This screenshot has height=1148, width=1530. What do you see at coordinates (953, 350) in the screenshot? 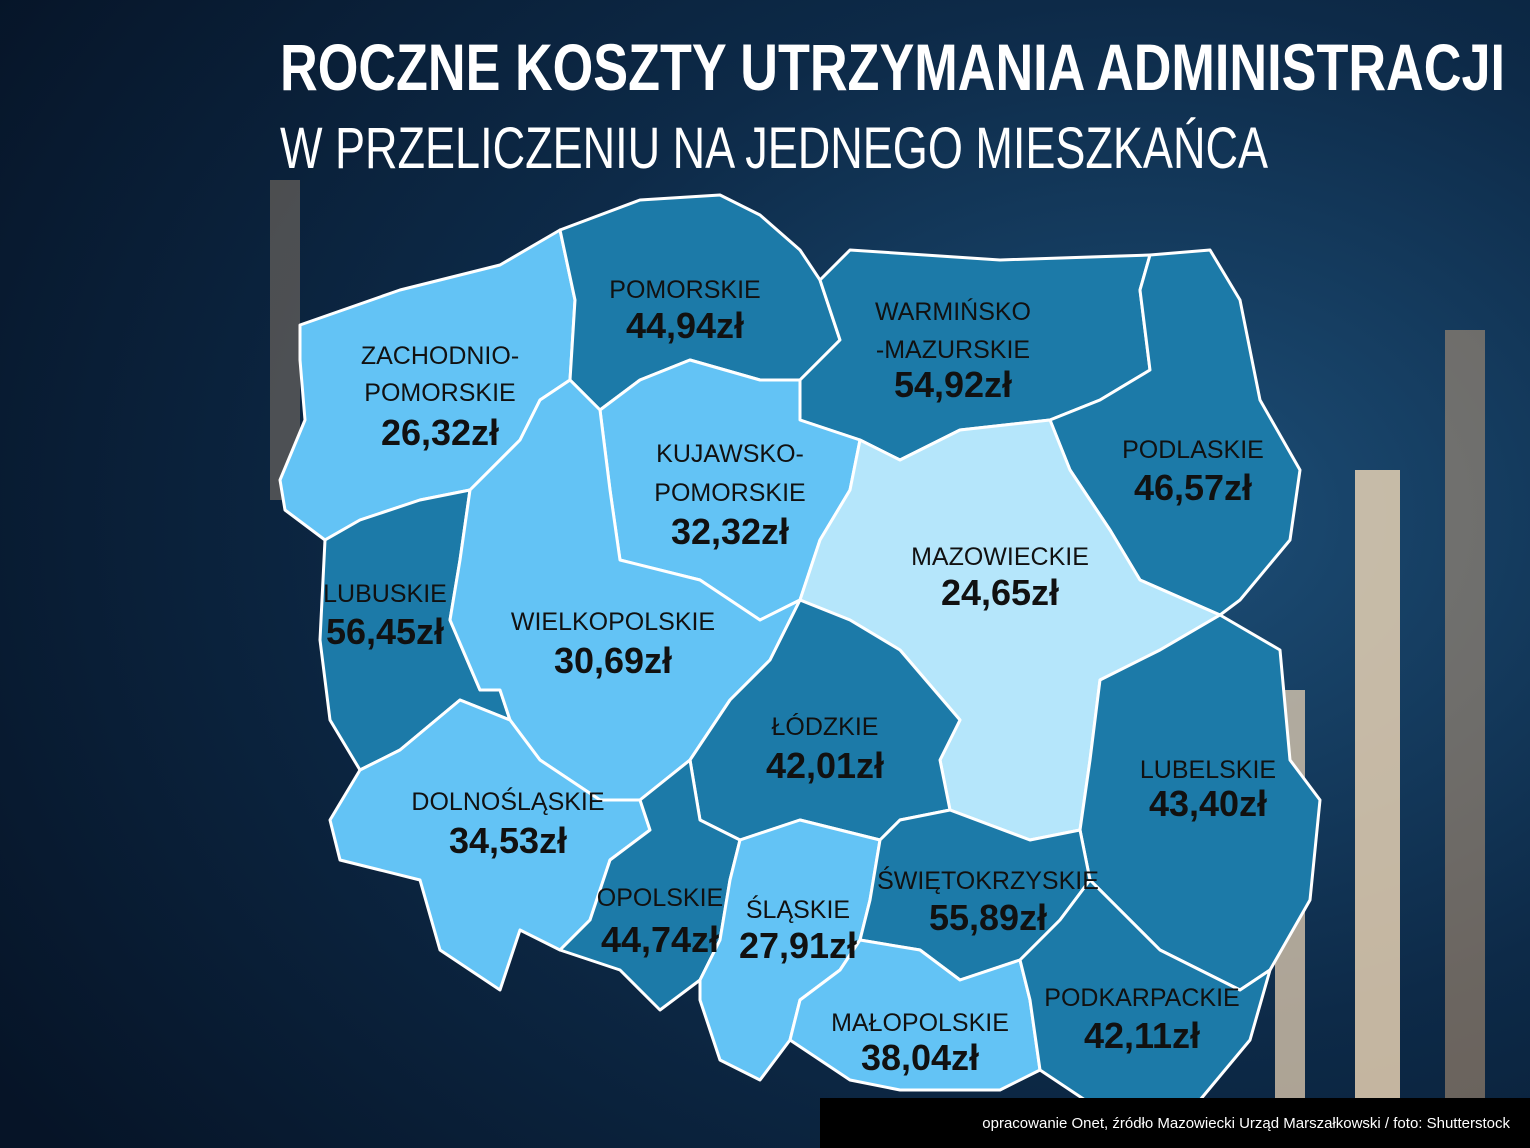
I see `region-name: -MAZURSKIE` at bounding box center [953, 350].